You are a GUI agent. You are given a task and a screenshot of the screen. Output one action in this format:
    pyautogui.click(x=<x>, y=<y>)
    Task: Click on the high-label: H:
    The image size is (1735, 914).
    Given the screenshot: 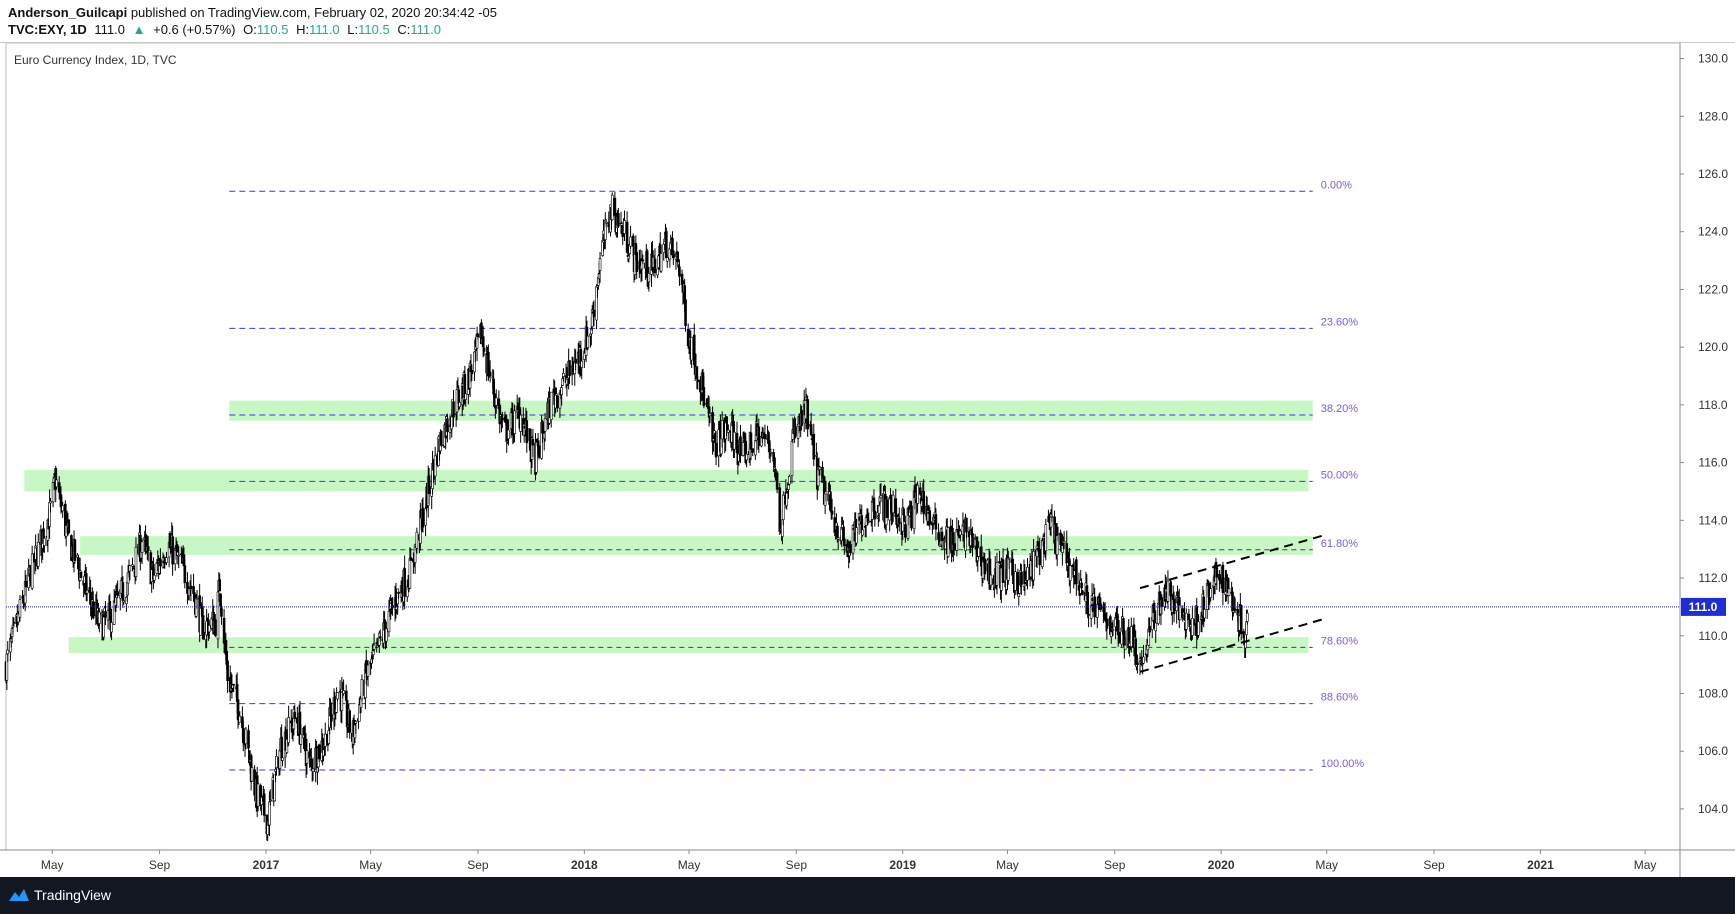 What is the action you would take?
    pyautogui.click(x=303, y=29)
    